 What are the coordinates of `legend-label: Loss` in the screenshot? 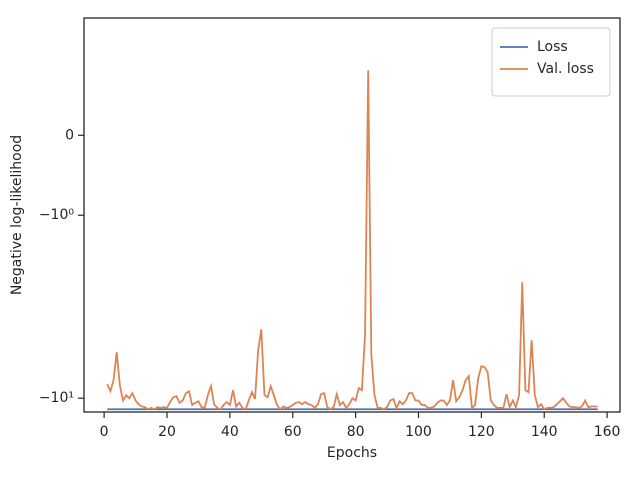 It's located at (552, 47).